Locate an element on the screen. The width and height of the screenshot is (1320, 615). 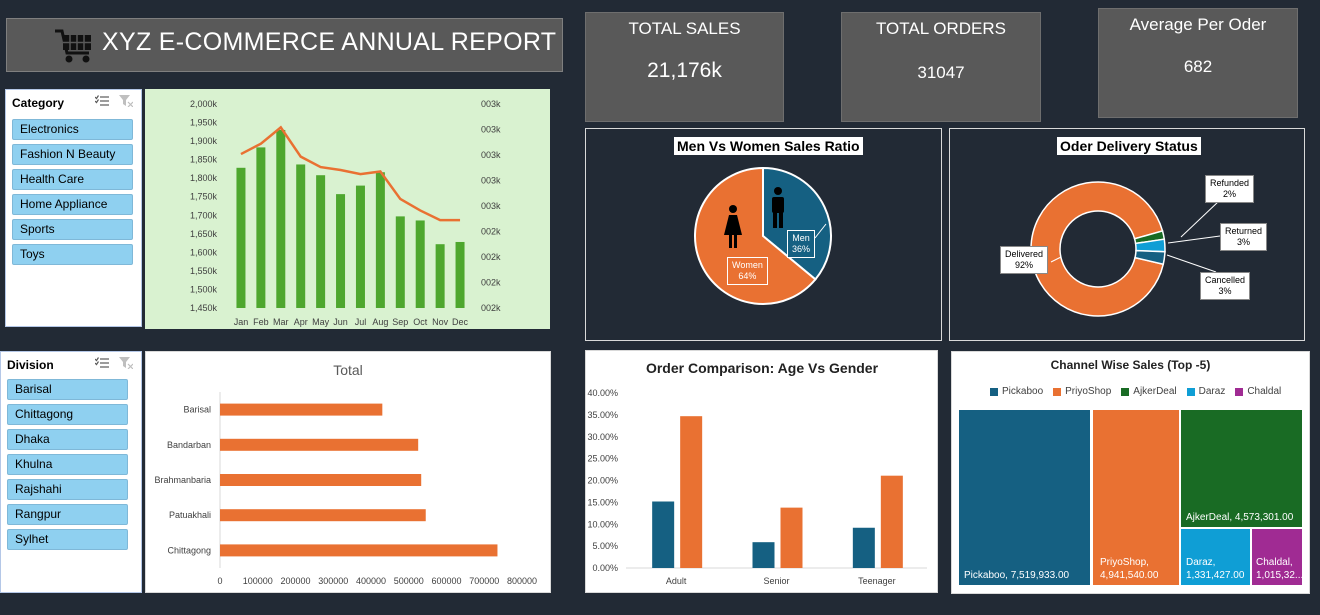
kpi-label: TOTAL ORDERS is located at coordinates (941, 29).